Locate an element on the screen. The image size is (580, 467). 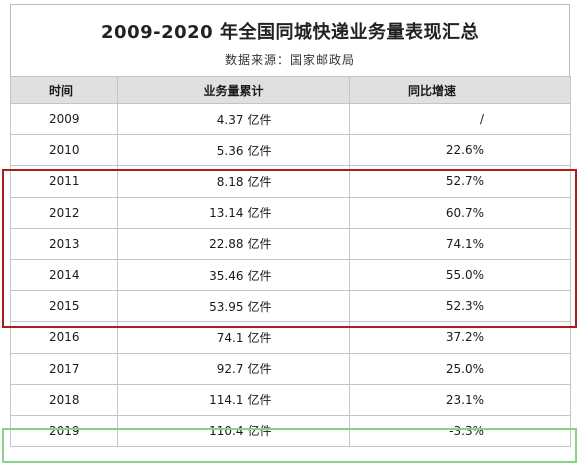
cell-volume: 5.36 亿件 is located at coordinates (233, 150).